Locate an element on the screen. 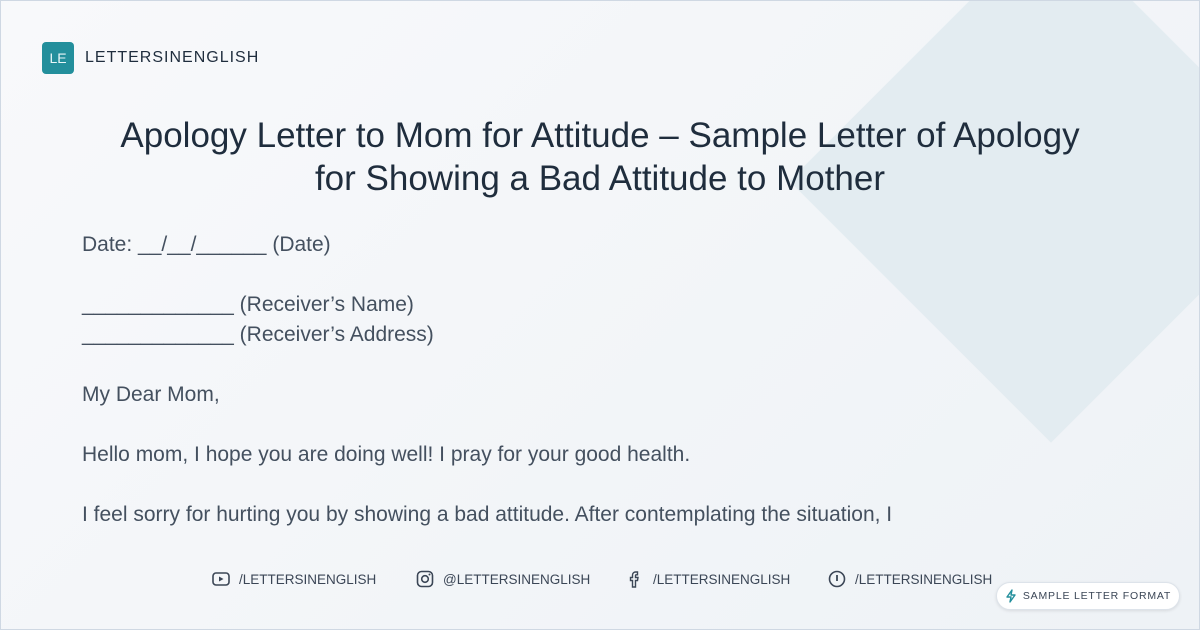  pinterest-icon is located at coordinates (837, 579).